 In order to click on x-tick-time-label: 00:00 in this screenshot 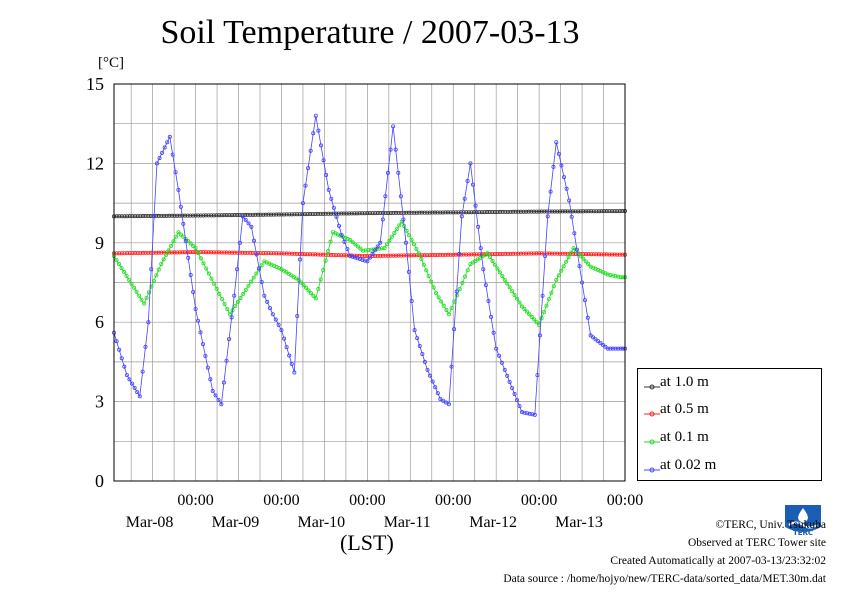, I will do `click(625, 500)`.